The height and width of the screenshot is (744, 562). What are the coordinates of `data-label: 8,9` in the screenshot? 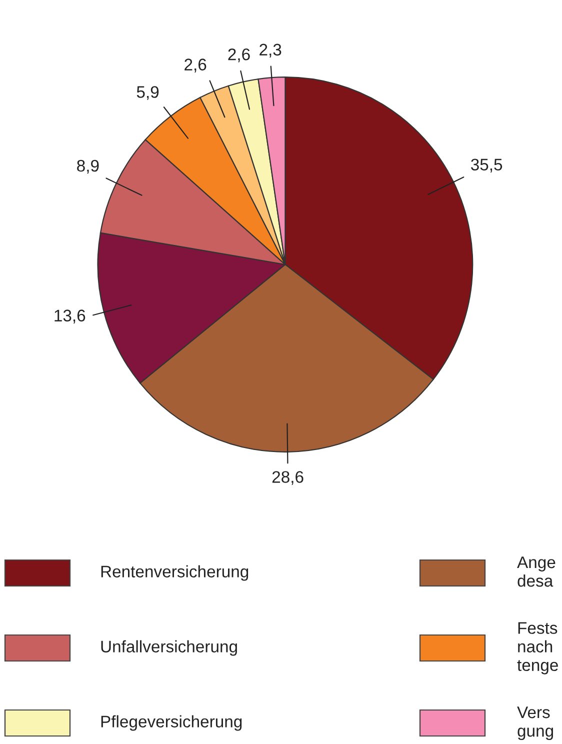 It's located at (88, 167).